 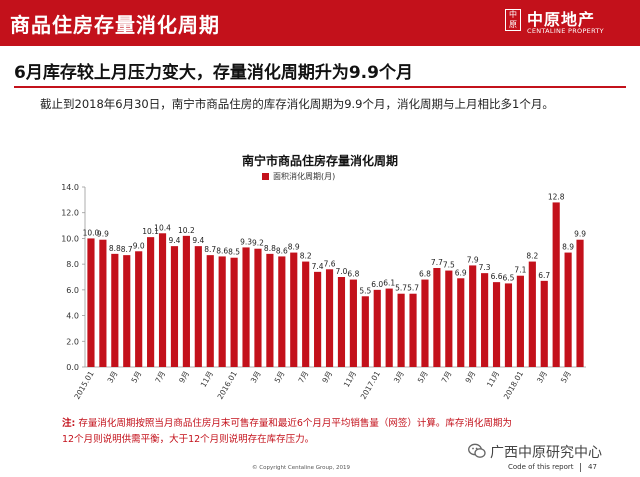 I want to click on headline-divider, so click(x=320, y=87).